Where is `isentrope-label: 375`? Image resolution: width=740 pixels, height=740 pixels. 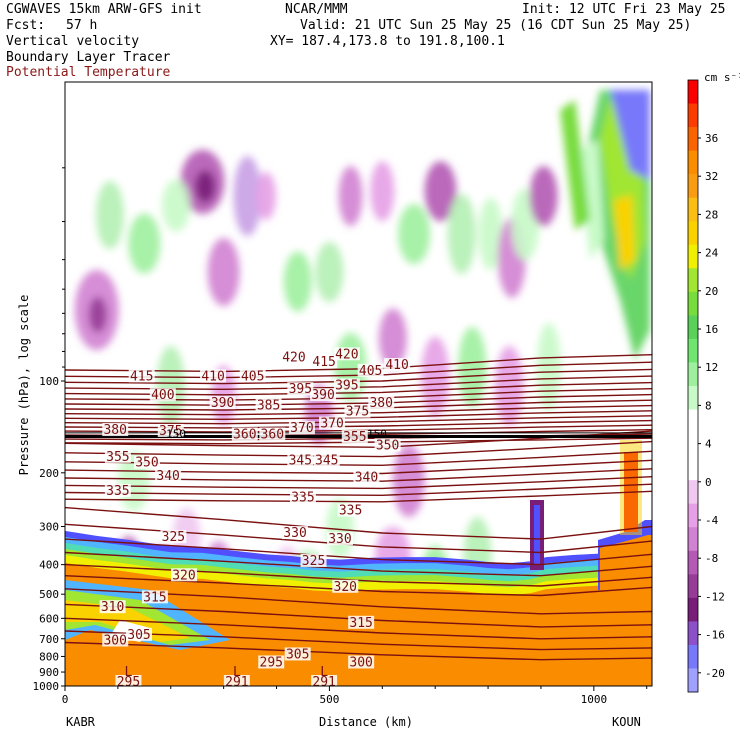
isentrope-label: 375 is located at coordinates (357, 412).